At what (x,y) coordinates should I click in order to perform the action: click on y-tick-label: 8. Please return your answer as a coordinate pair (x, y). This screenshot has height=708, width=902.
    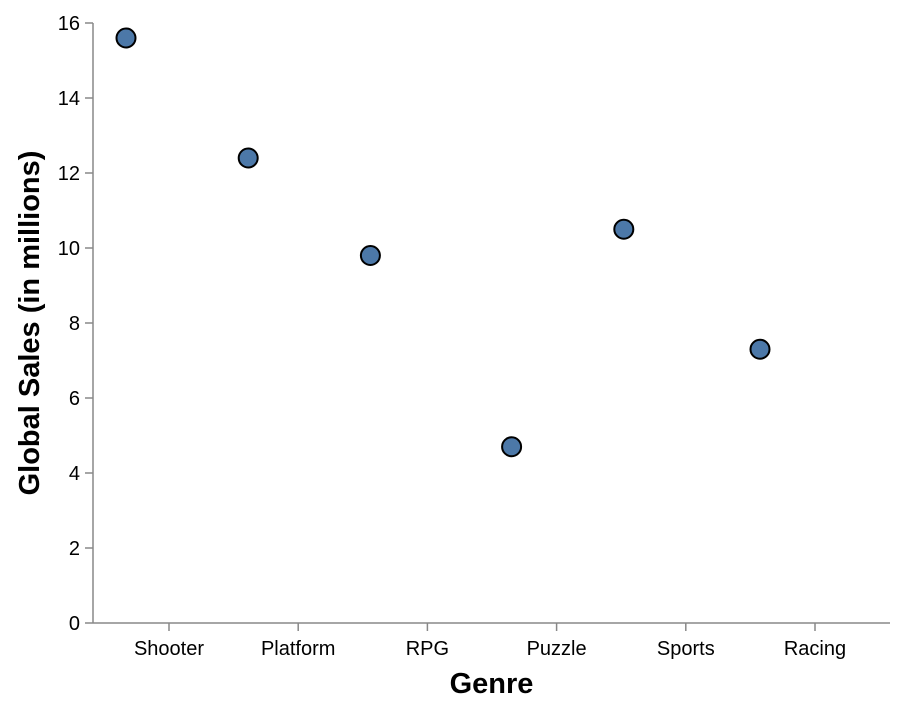
    Looking at the image, I should click on (74, 324).